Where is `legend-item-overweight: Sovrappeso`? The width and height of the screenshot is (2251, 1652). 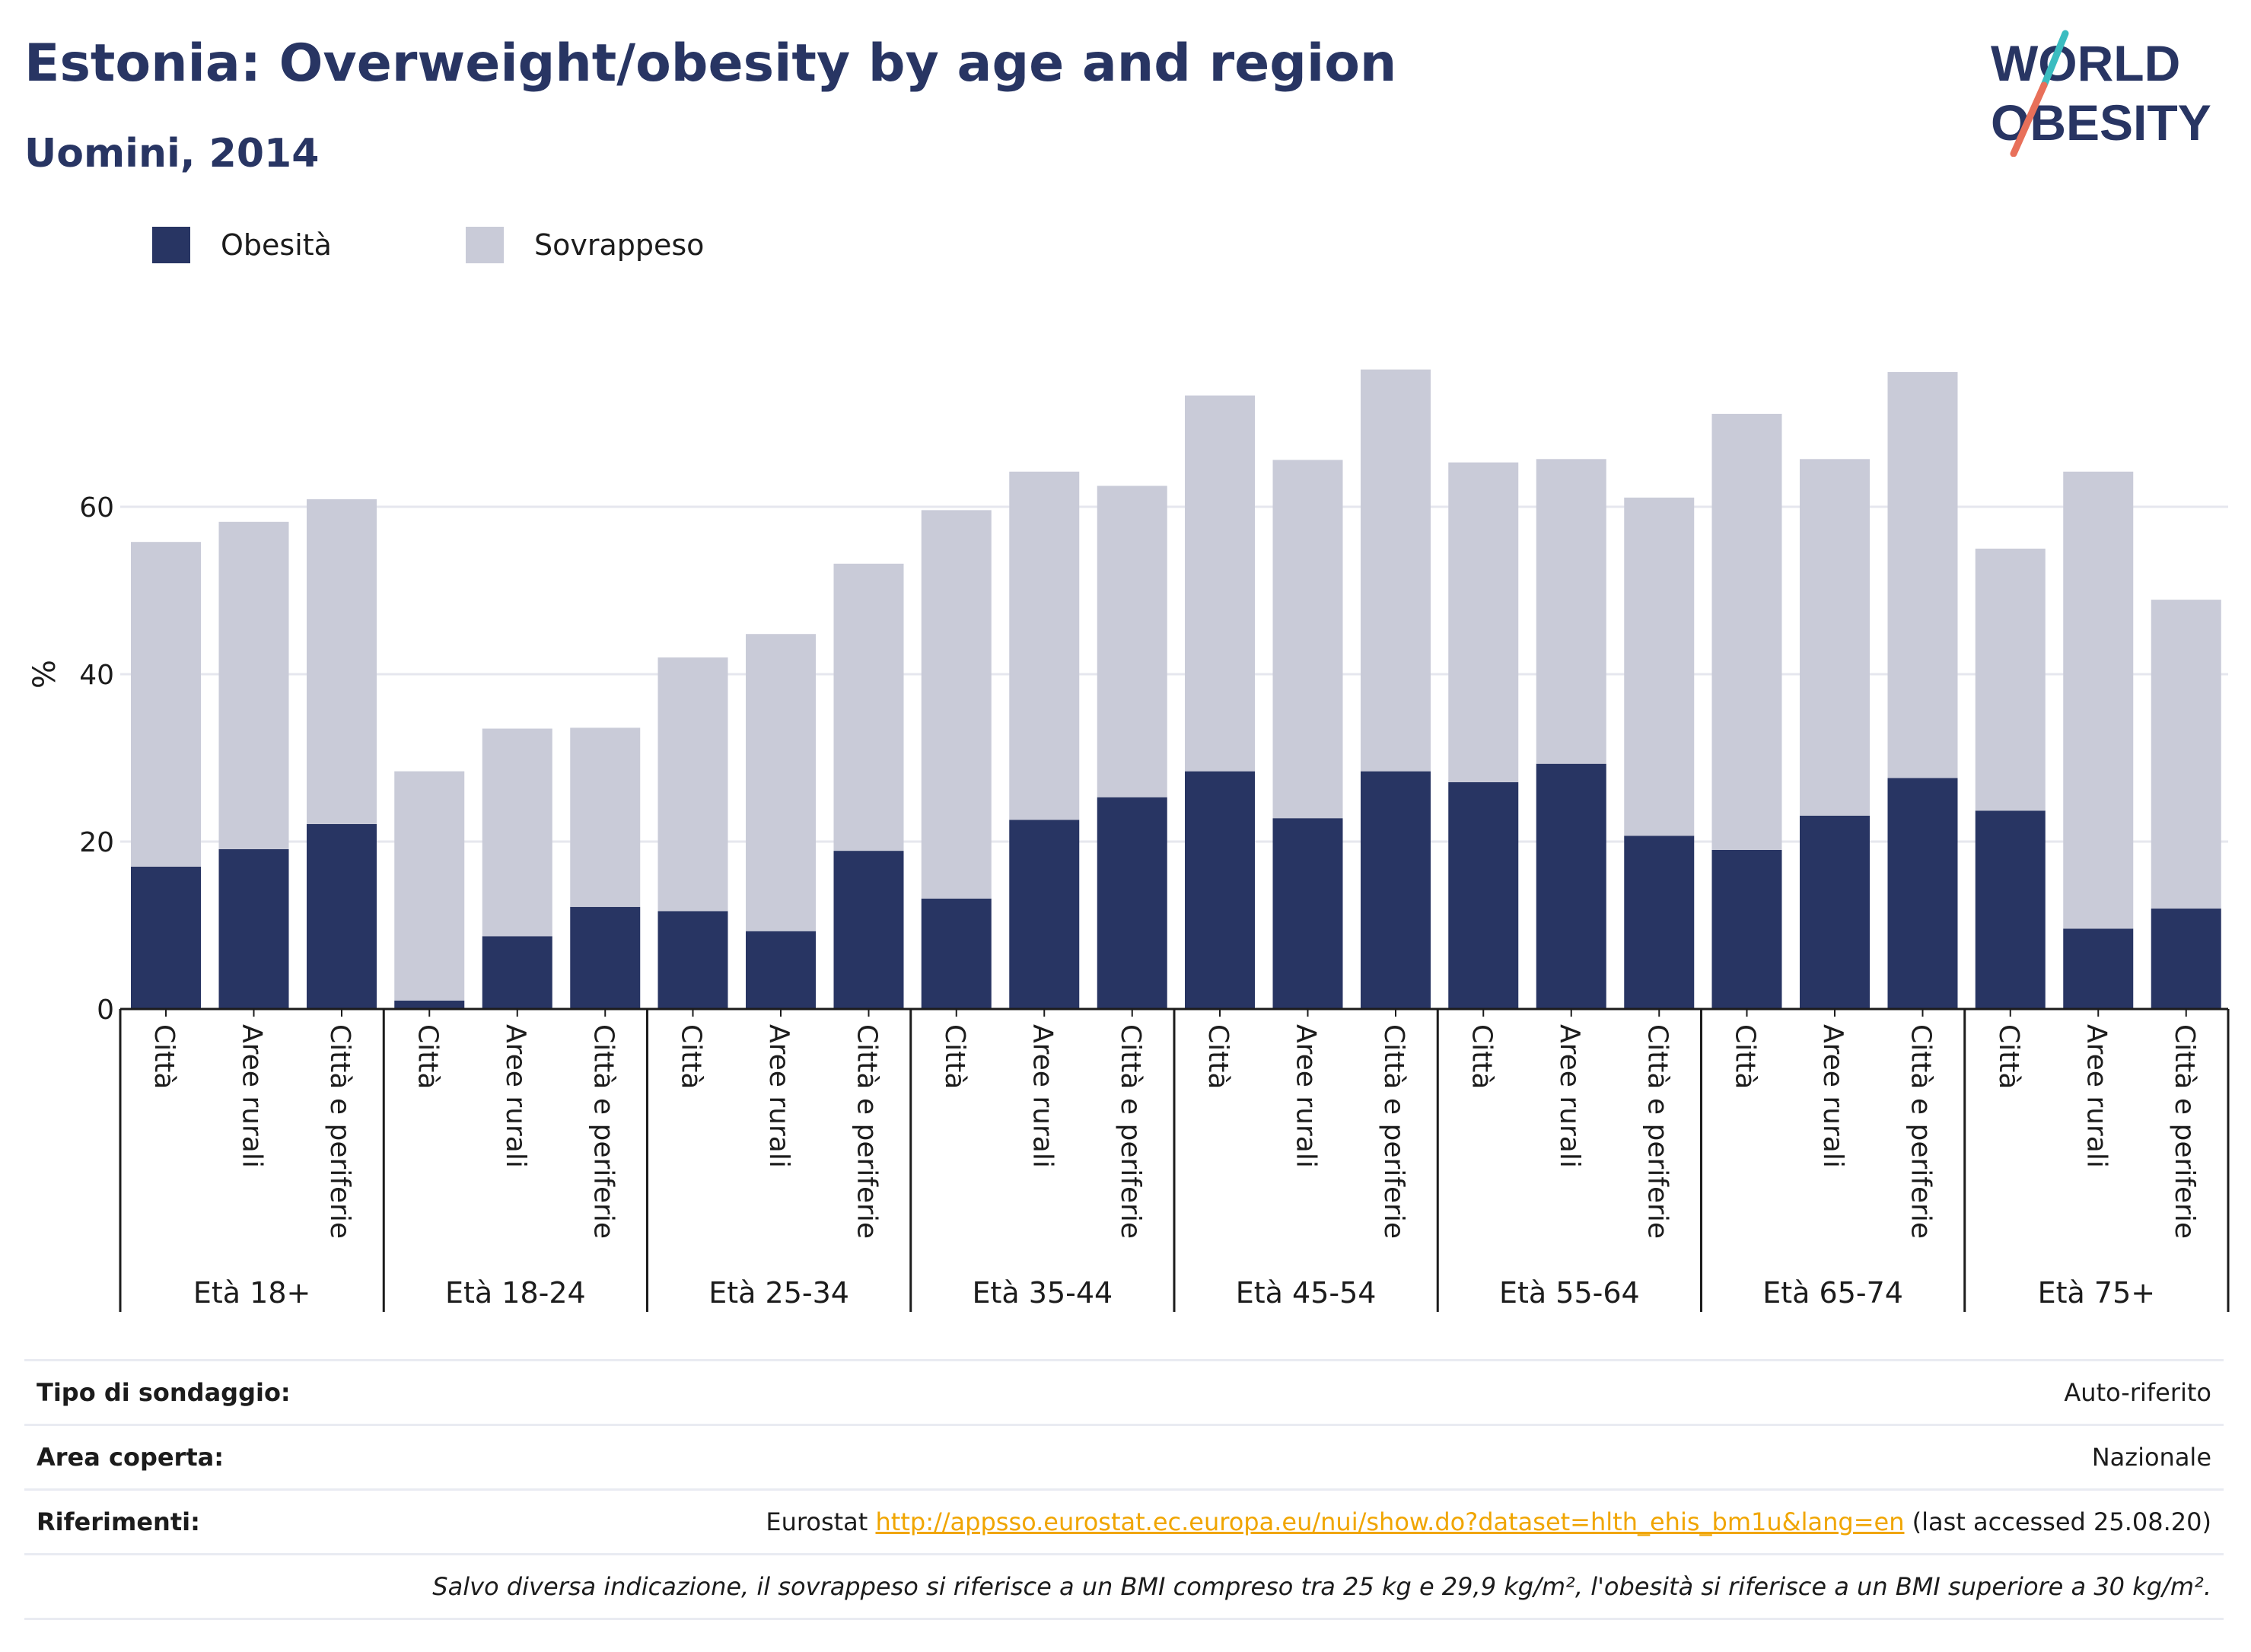
legend-item-overweight: Sovrappeso is located at coordinates (585, 245).